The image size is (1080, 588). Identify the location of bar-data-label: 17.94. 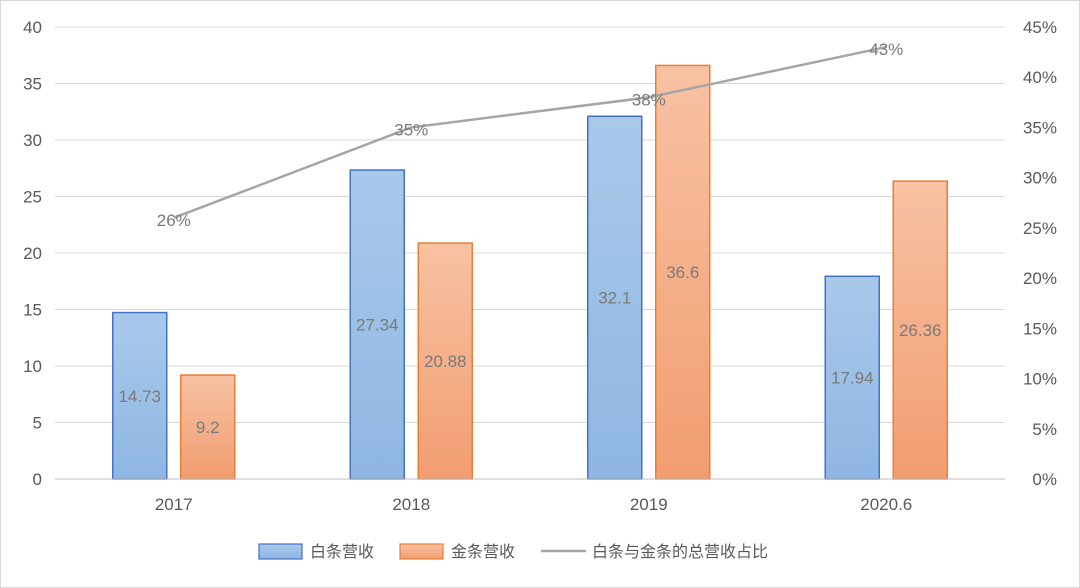
(852, 378).